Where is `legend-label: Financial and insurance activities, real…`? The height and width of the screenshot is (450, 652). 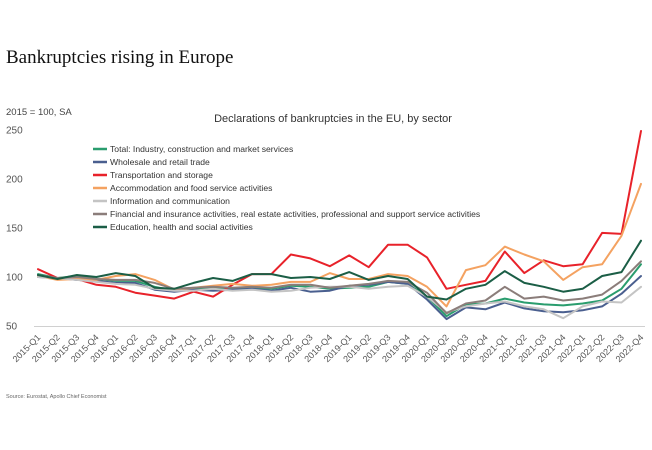 legend-label: Financial and insurance activities, real… is located at coordinates (295, 214).